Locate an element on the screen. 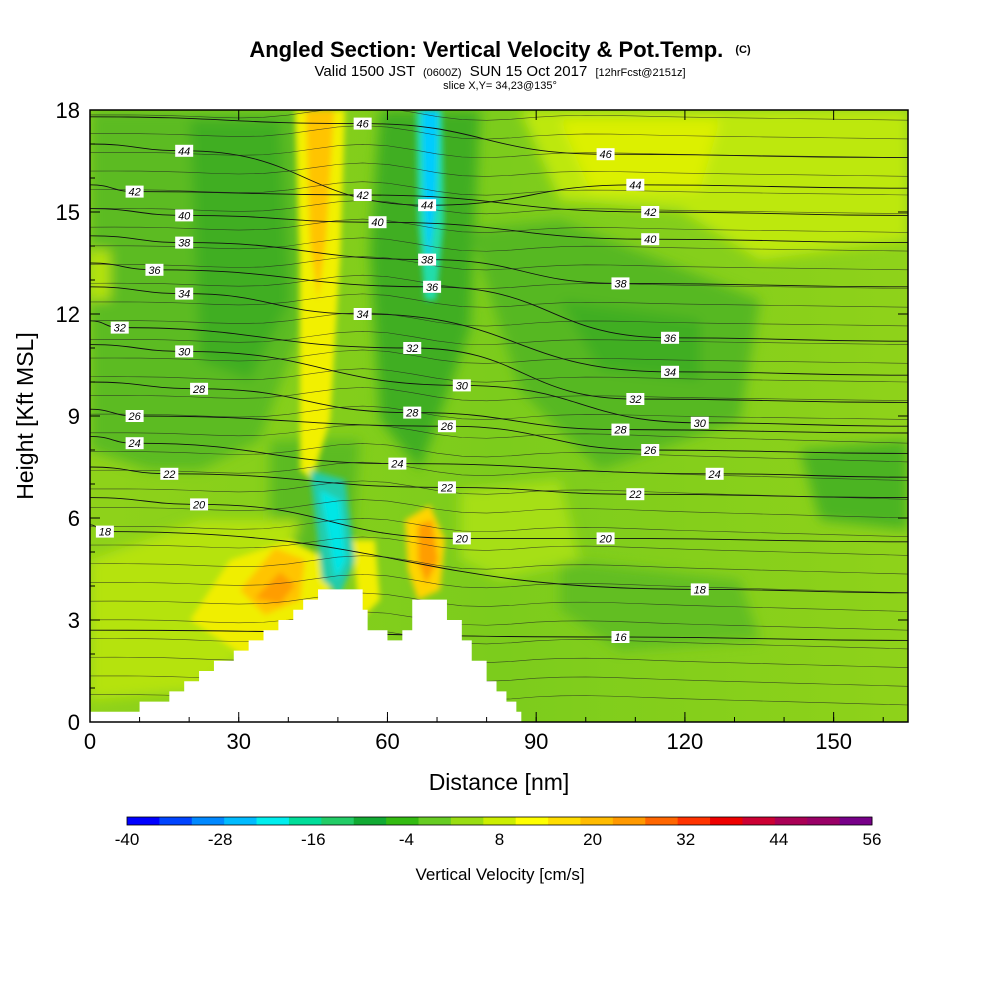 The height and width of the screenshot is (1000, 1000). y-tick-label: 12 is located at coordinates (68, 314).